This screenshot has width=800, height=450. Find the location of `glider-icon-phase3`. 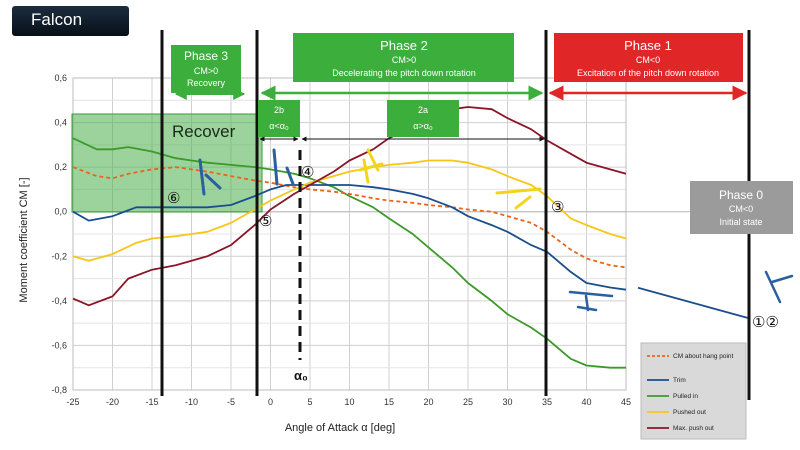

glider-icon-phase3 is located at coordinates (210, 177).